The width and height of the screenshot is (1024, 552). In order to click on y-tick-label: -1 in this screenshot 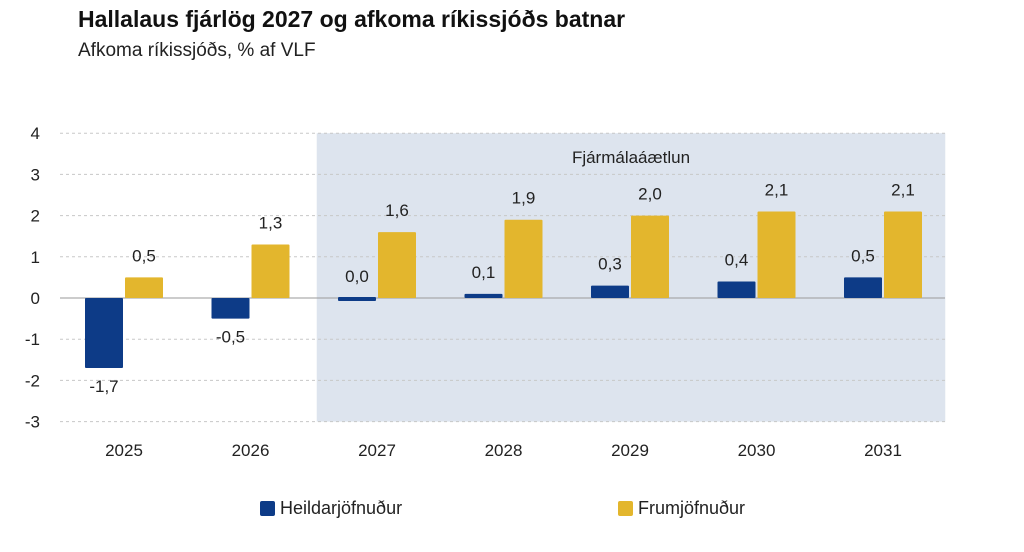, I will do `click(32, 339)`.